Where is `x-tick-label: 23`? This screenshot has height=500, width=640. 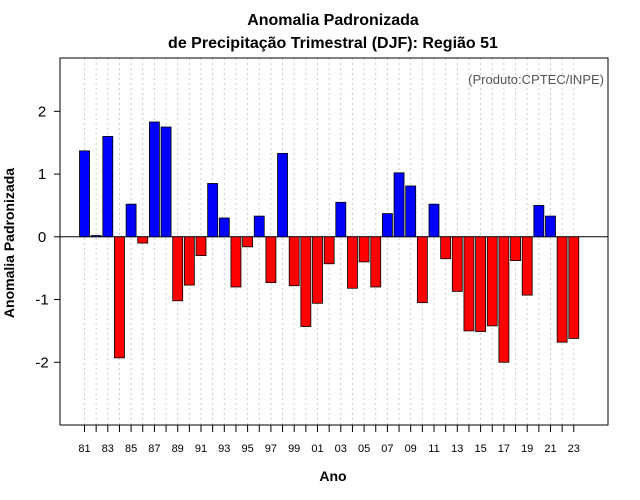
x-tick-label: 23 is located at coordinates (574, 449).